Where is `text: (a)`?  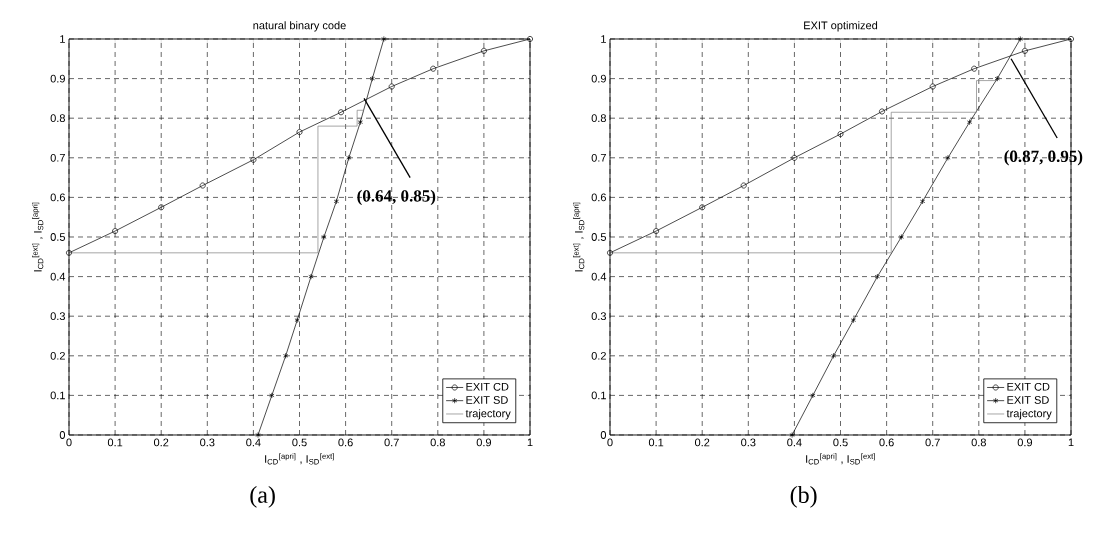
text: (a) is located at coordinates (262, 497).